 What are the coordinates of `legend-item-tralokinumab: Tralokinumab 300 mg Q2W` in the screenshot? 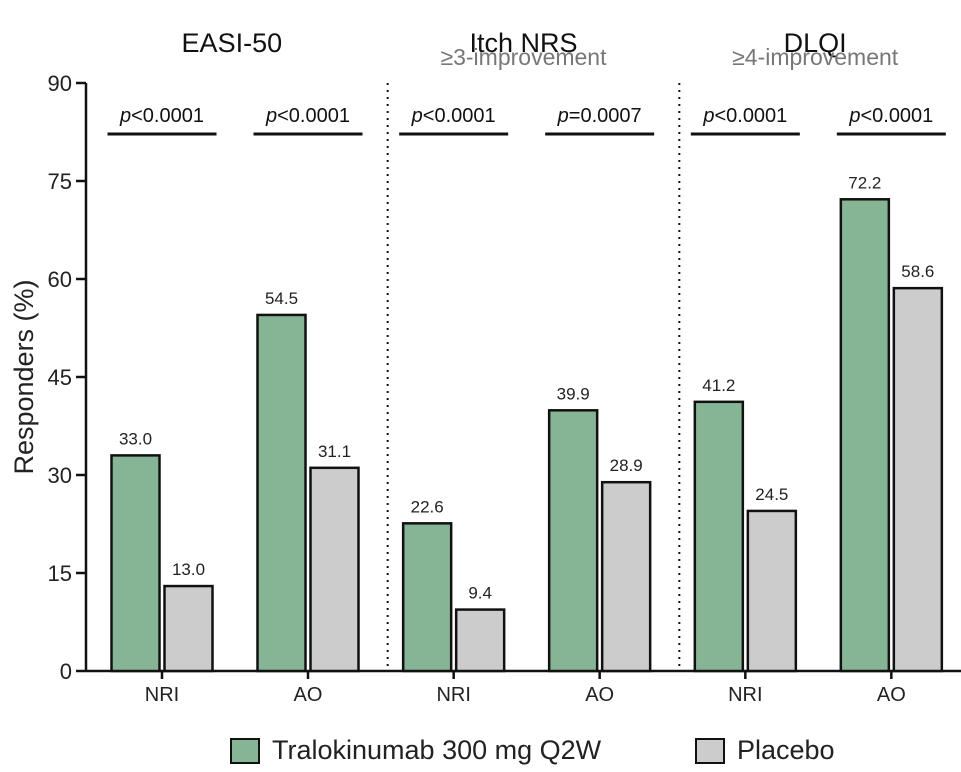 It's located at (415, 750).